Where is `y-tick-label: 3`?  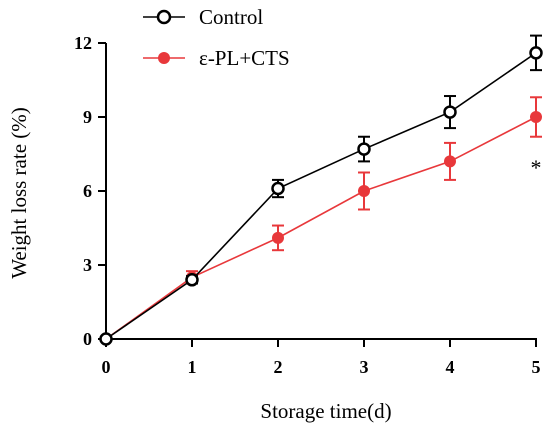
y-tick-label: 3 is located at coordinates (87, 265).